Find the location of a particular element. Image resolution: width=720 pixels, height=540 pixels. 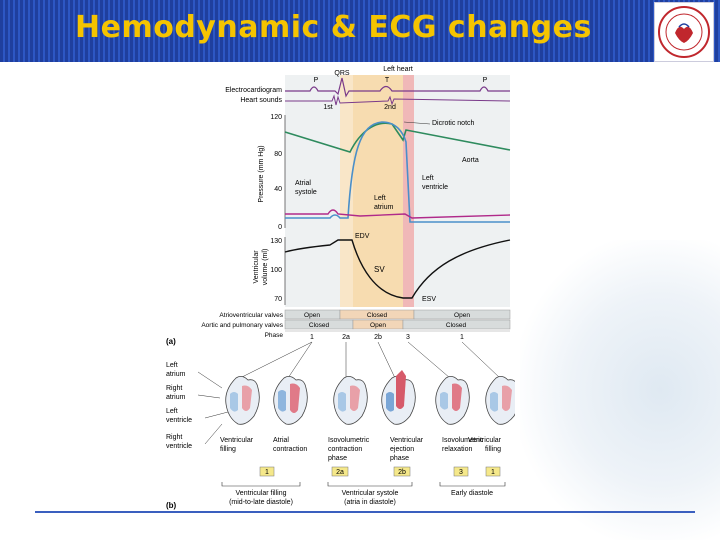

group-brackets is located at coordinates (363, 484).